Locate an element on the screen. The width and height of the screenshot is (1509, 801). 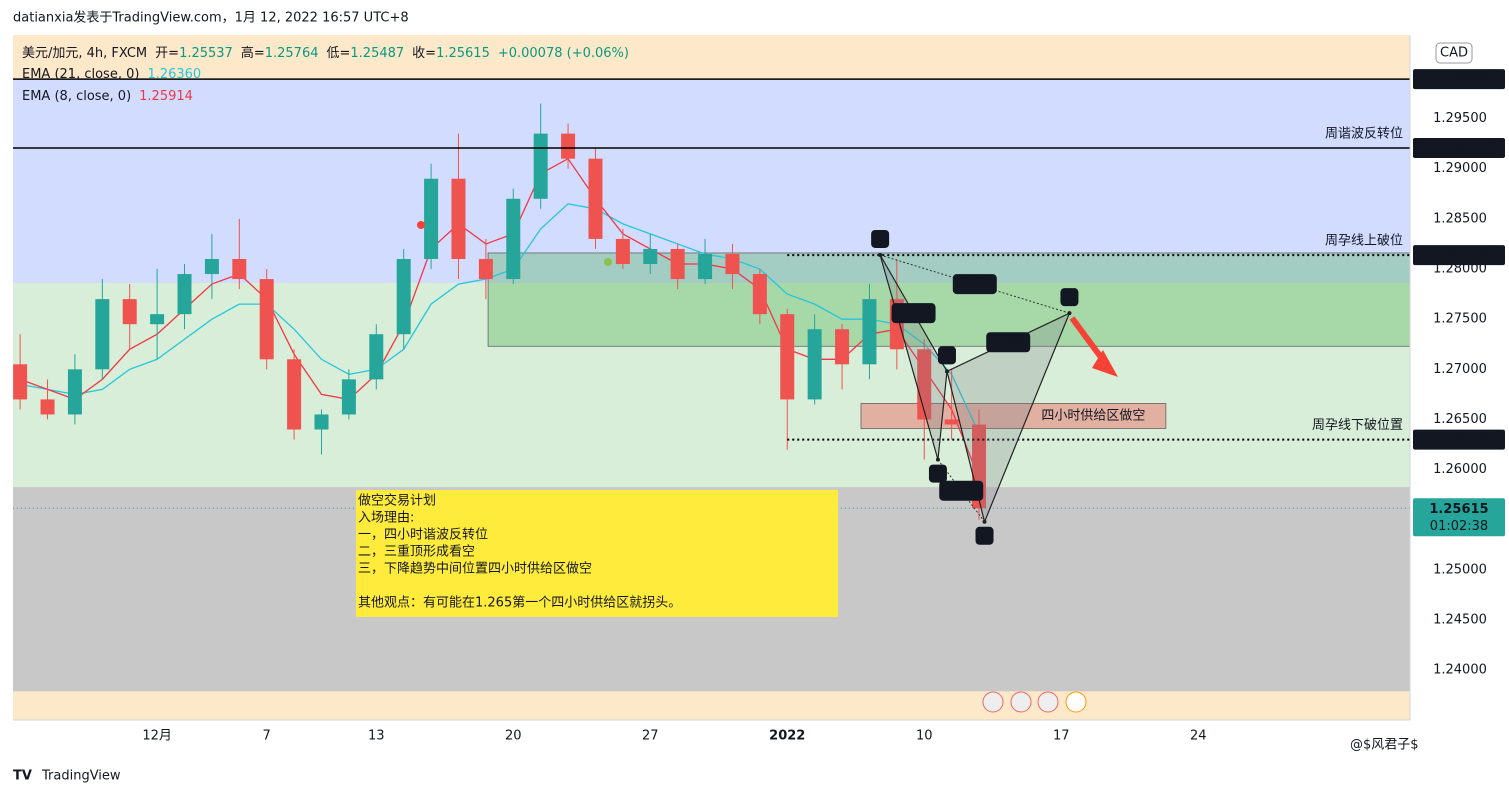
note-line: 二，三重顶形成看空 is located at coordinates (416, 552).